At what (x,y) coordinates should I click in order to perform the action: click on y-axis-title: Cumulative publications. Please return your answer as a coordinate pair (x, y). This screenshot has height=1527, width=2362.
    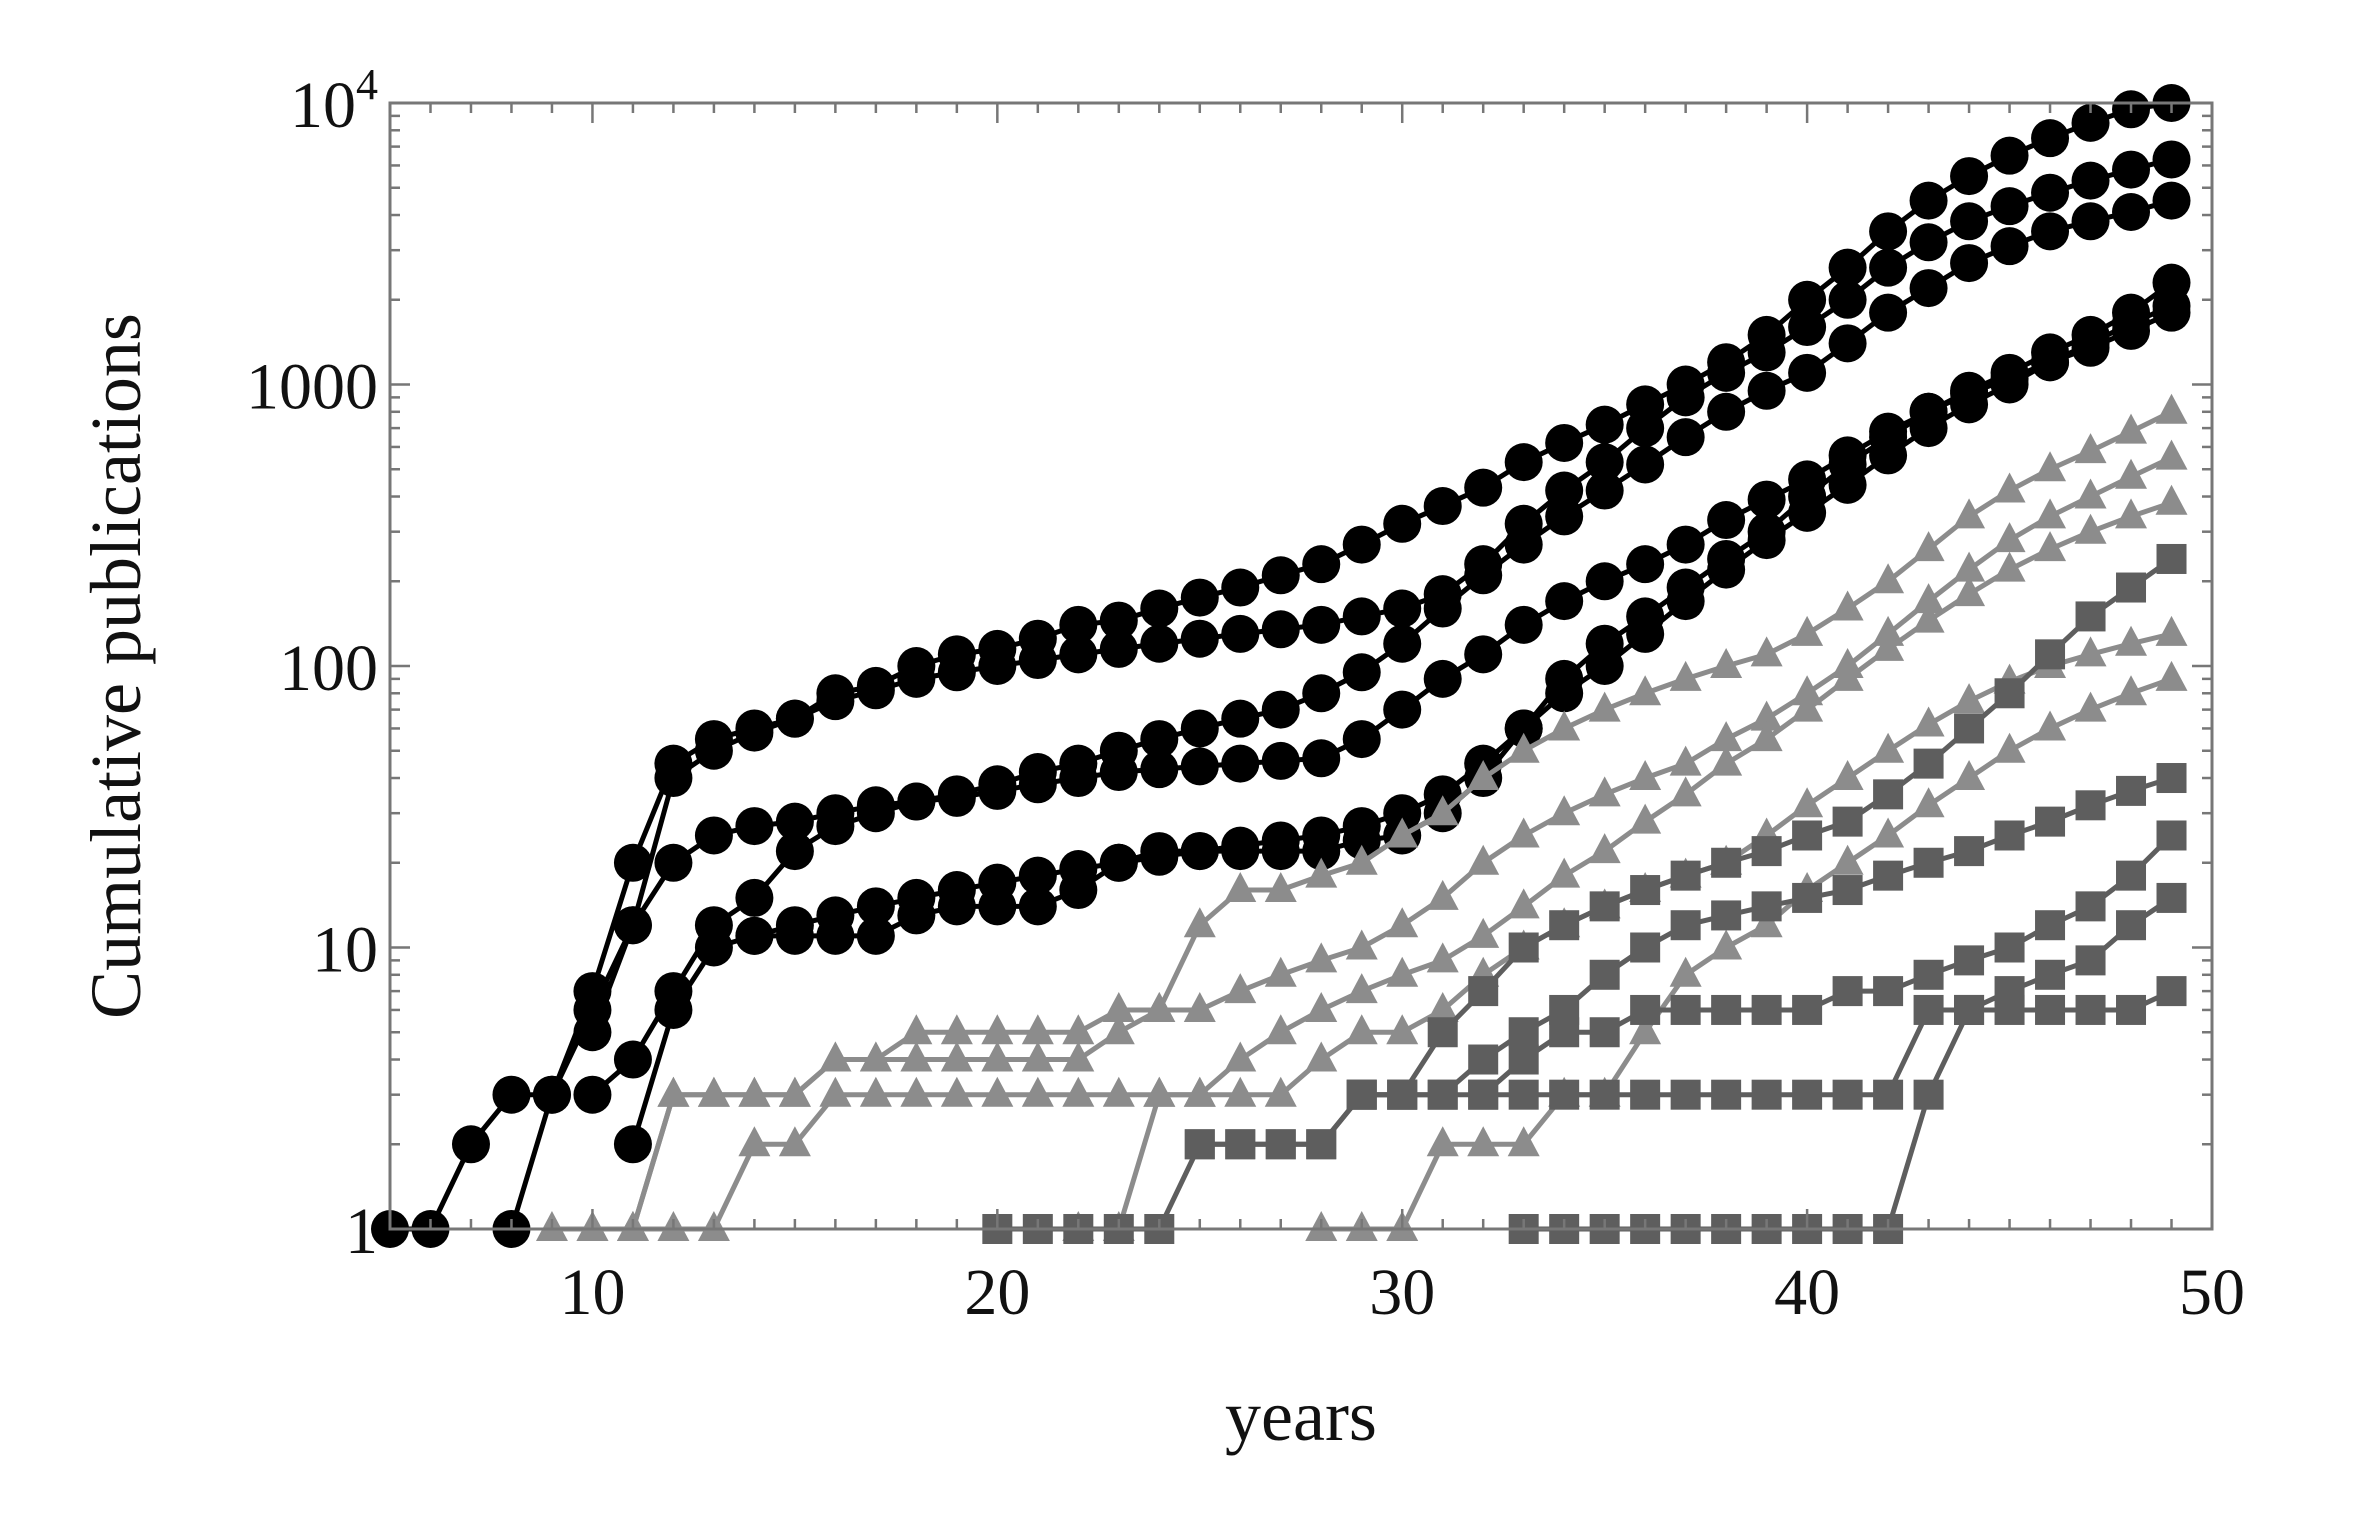
    Looking at the image, I should click on (116, 666).